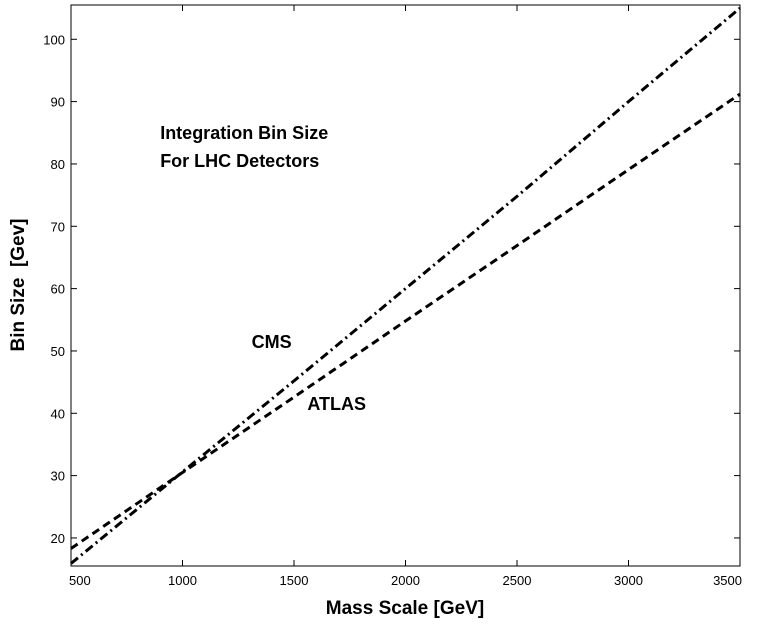 This screenshot has height=627, width=763. I want to click on annotation-label: Integration Bin Size, so click(244, 133).